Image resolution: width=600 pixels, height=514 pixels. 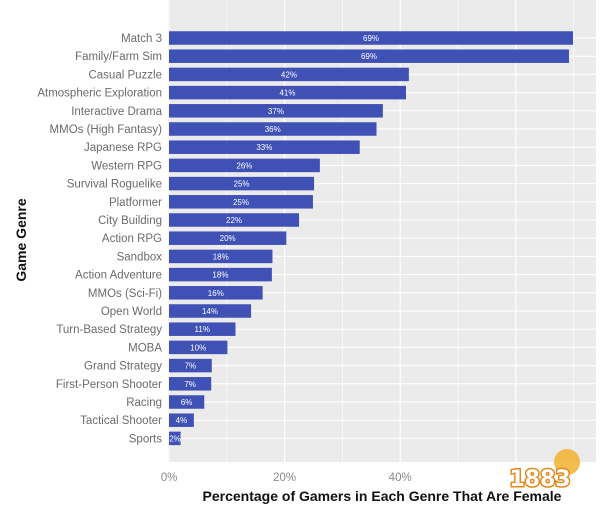 I want to click on data-label: 14%, so click(x=210, y=311).